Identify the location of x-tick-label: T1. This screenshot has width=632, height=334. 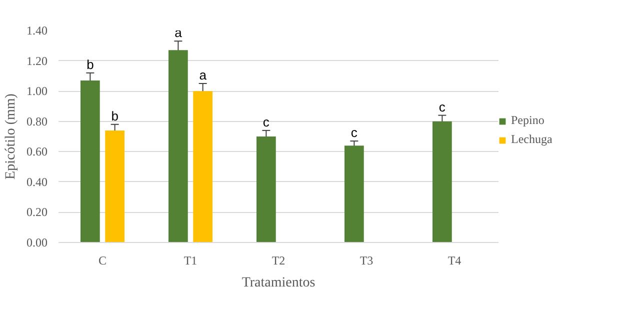
(191, 261).